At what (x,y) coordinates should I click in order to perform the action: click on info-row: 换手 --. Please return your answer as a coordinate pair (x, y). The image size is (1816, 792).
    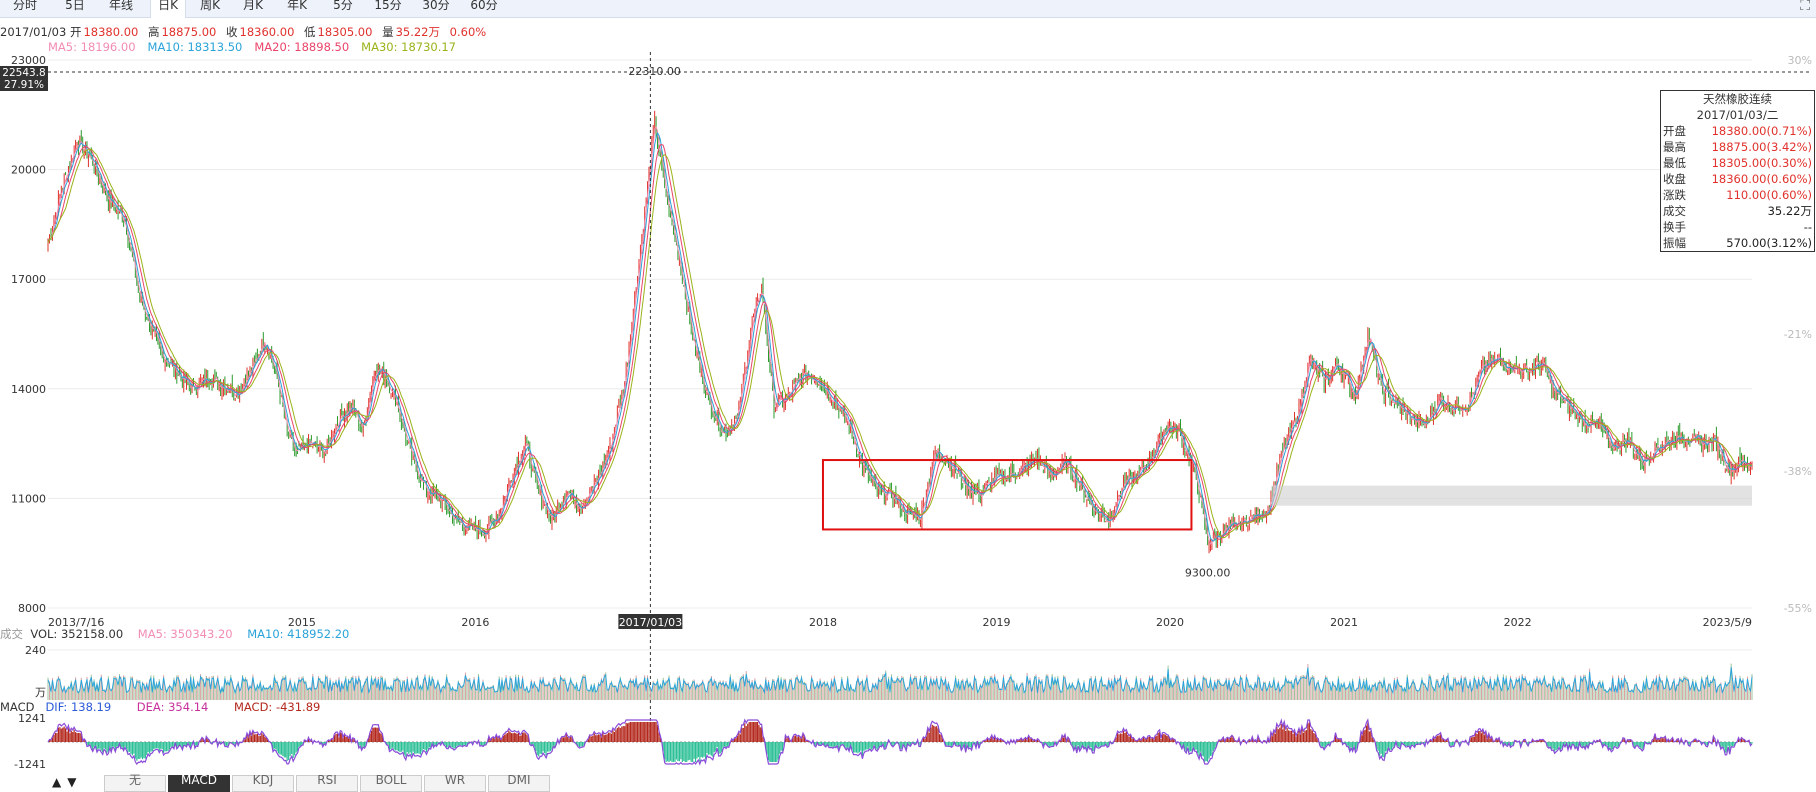
    Looking at the image, I should click on (1737, 227).